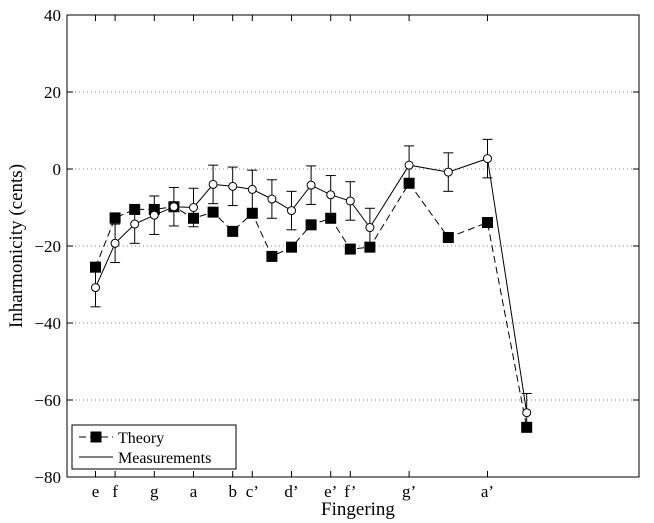 This screenshot has height=523, width=654. Describe the element at coordinates (330, 491) in the screenshot. I see `x-tick-label: e’` at that location.